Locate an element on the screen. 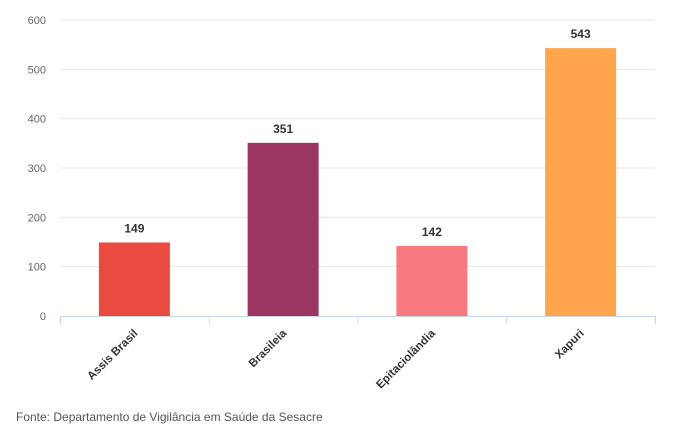 This screenshot has height=448, width=680. y-tick-label: 500 is located at coordinates (37, 70).